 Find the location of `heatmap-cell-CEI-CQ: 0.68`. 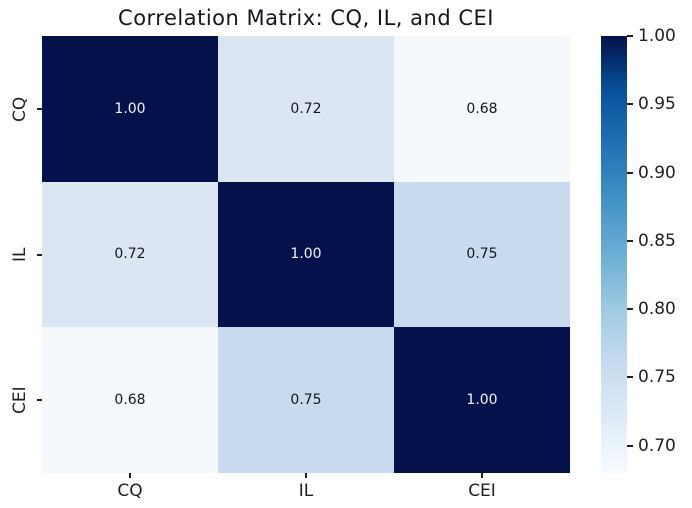

heatmap-cell-CEI-CQ: 0.68 is located at coordinates (130, 400).